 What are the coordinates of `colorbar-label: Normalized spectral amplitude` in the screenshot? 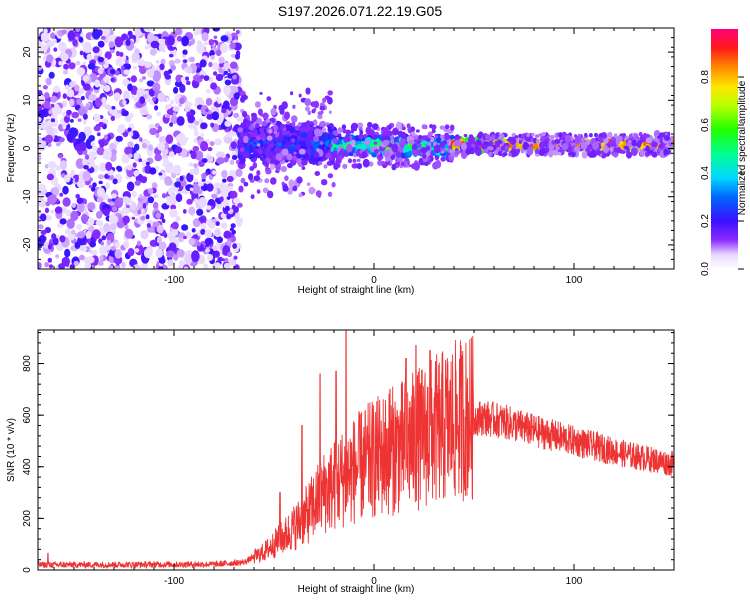 It's located at (742, 147).